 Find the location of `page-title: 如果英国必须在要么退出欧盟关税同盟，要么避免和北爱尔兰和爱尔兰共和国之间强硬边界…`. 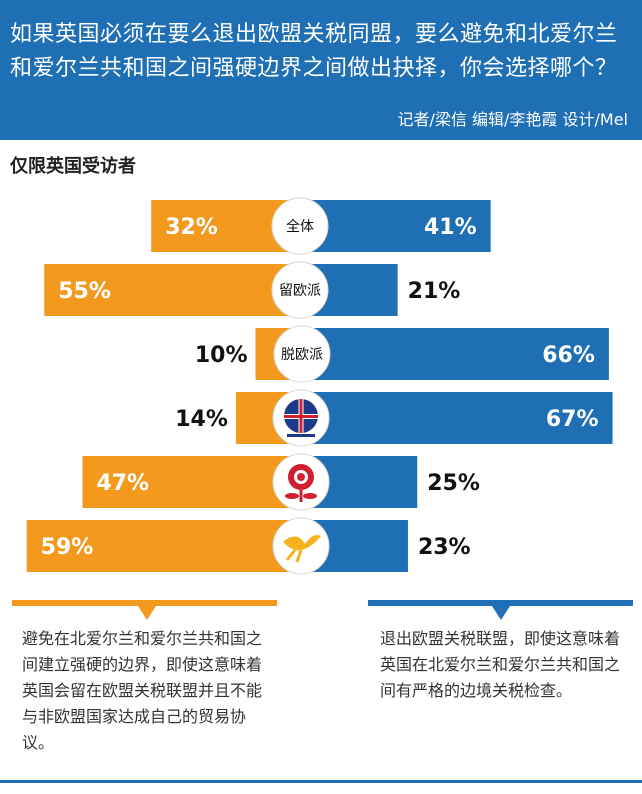

page-title: 如果英国必须在要么退出欧盟关税同盟，要么避免和北爱尔兰和爱尔兰共和国之间强硬边界… is located at coordinates (314, 51).